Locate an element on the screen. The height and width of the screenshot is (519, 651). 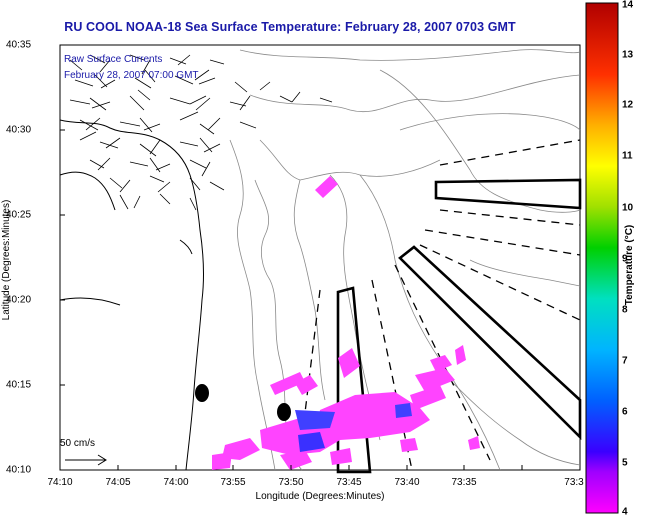
colorbar-tick-label: 12 is located at coordinates (628, 105).